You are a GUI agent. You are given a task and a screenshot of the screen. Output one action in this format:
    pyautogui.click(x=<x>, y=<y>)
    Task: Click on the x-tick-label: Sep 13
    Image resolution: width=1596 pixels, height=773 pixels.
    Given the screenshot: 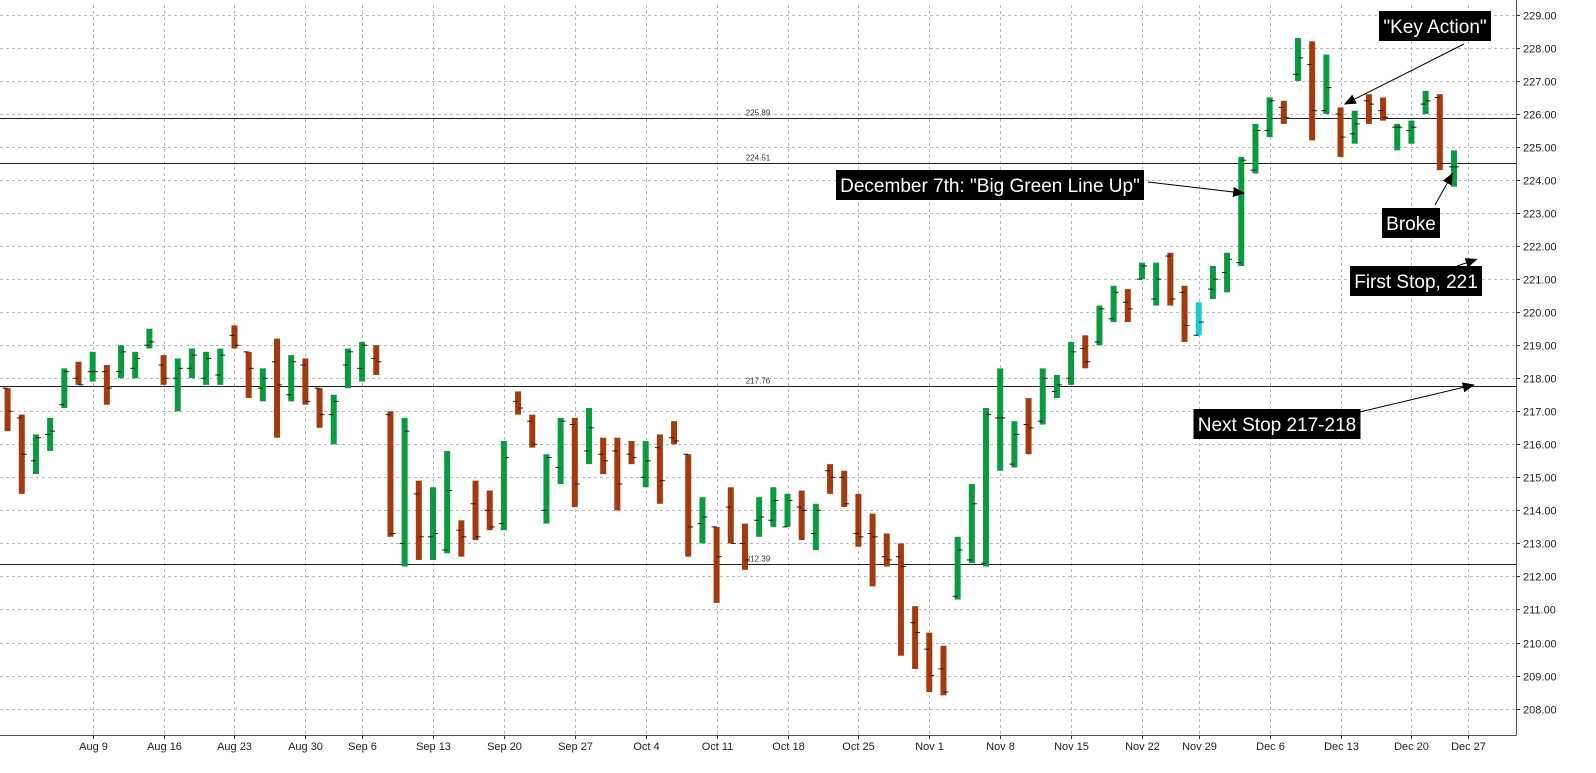 What is the action you would take?
    pyautogui.click(x=433, y=747)
    